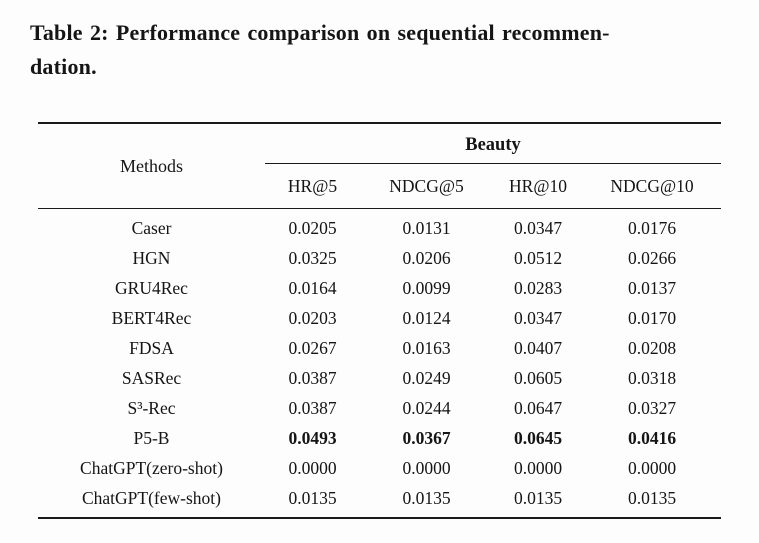  Describe the element at coordinates (312, 287) in the screenshot. I see `metric-value-cell: 0.0164` at that location.